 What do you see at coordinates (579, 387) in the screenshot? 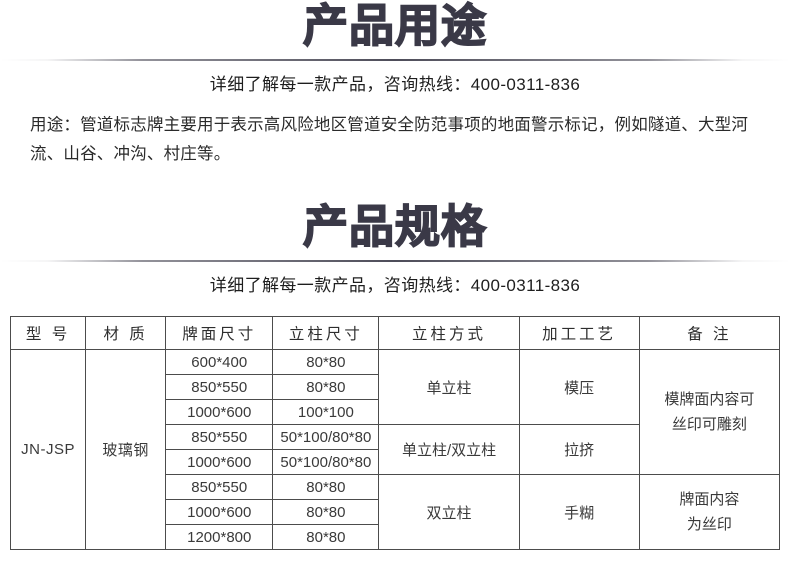
I see `cell-process: 模压` at bounding box center [579, 387].